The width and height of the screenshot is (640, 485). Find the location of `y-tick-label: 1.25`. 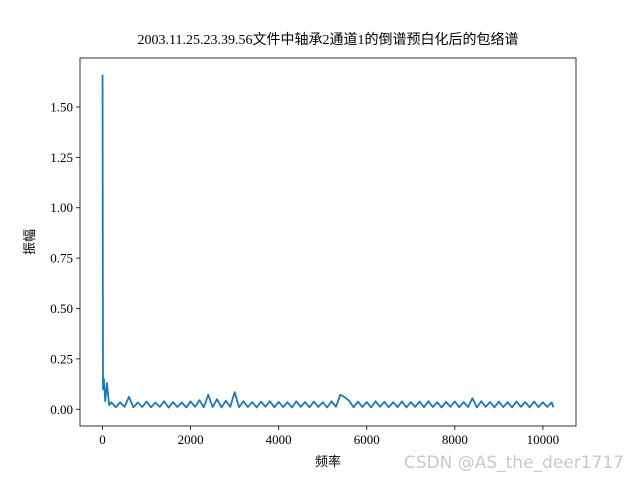

y-tick-label: 1.25 is located at coordinates (61, 157).